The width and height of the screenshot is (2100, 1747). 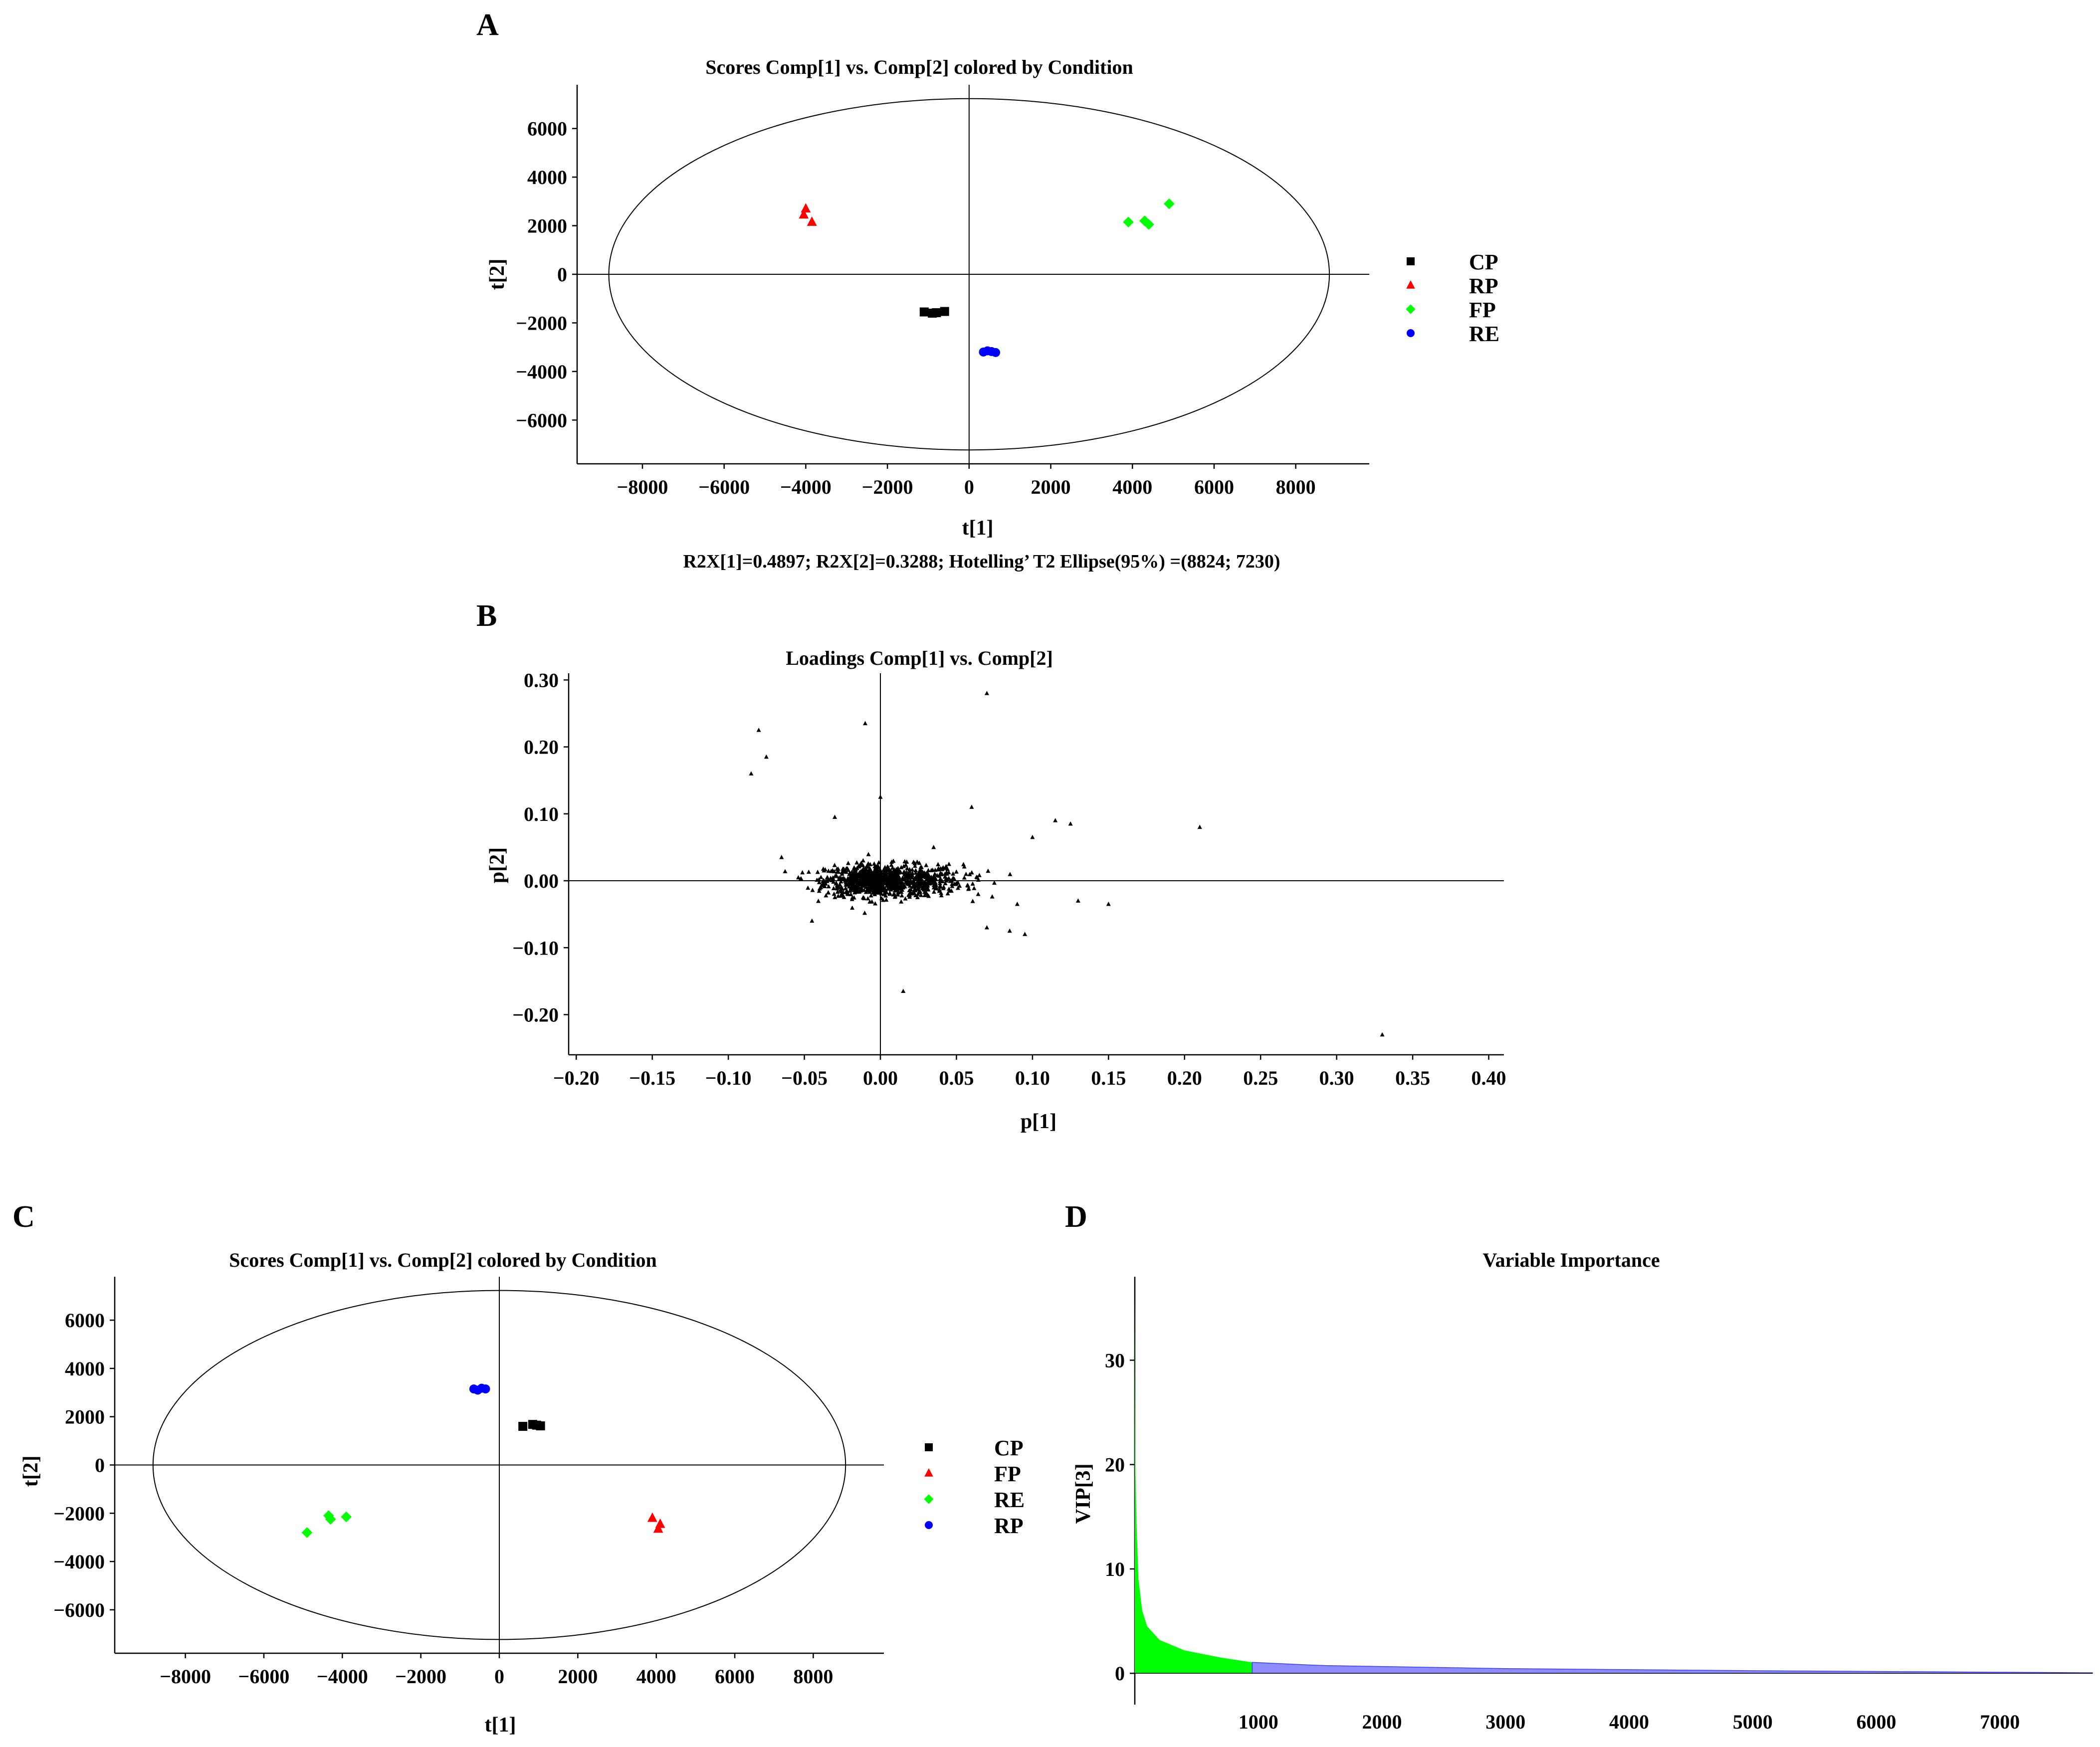 I want to click on chart-d-xtick-label: 1000, so click(x=1258, y=1722).